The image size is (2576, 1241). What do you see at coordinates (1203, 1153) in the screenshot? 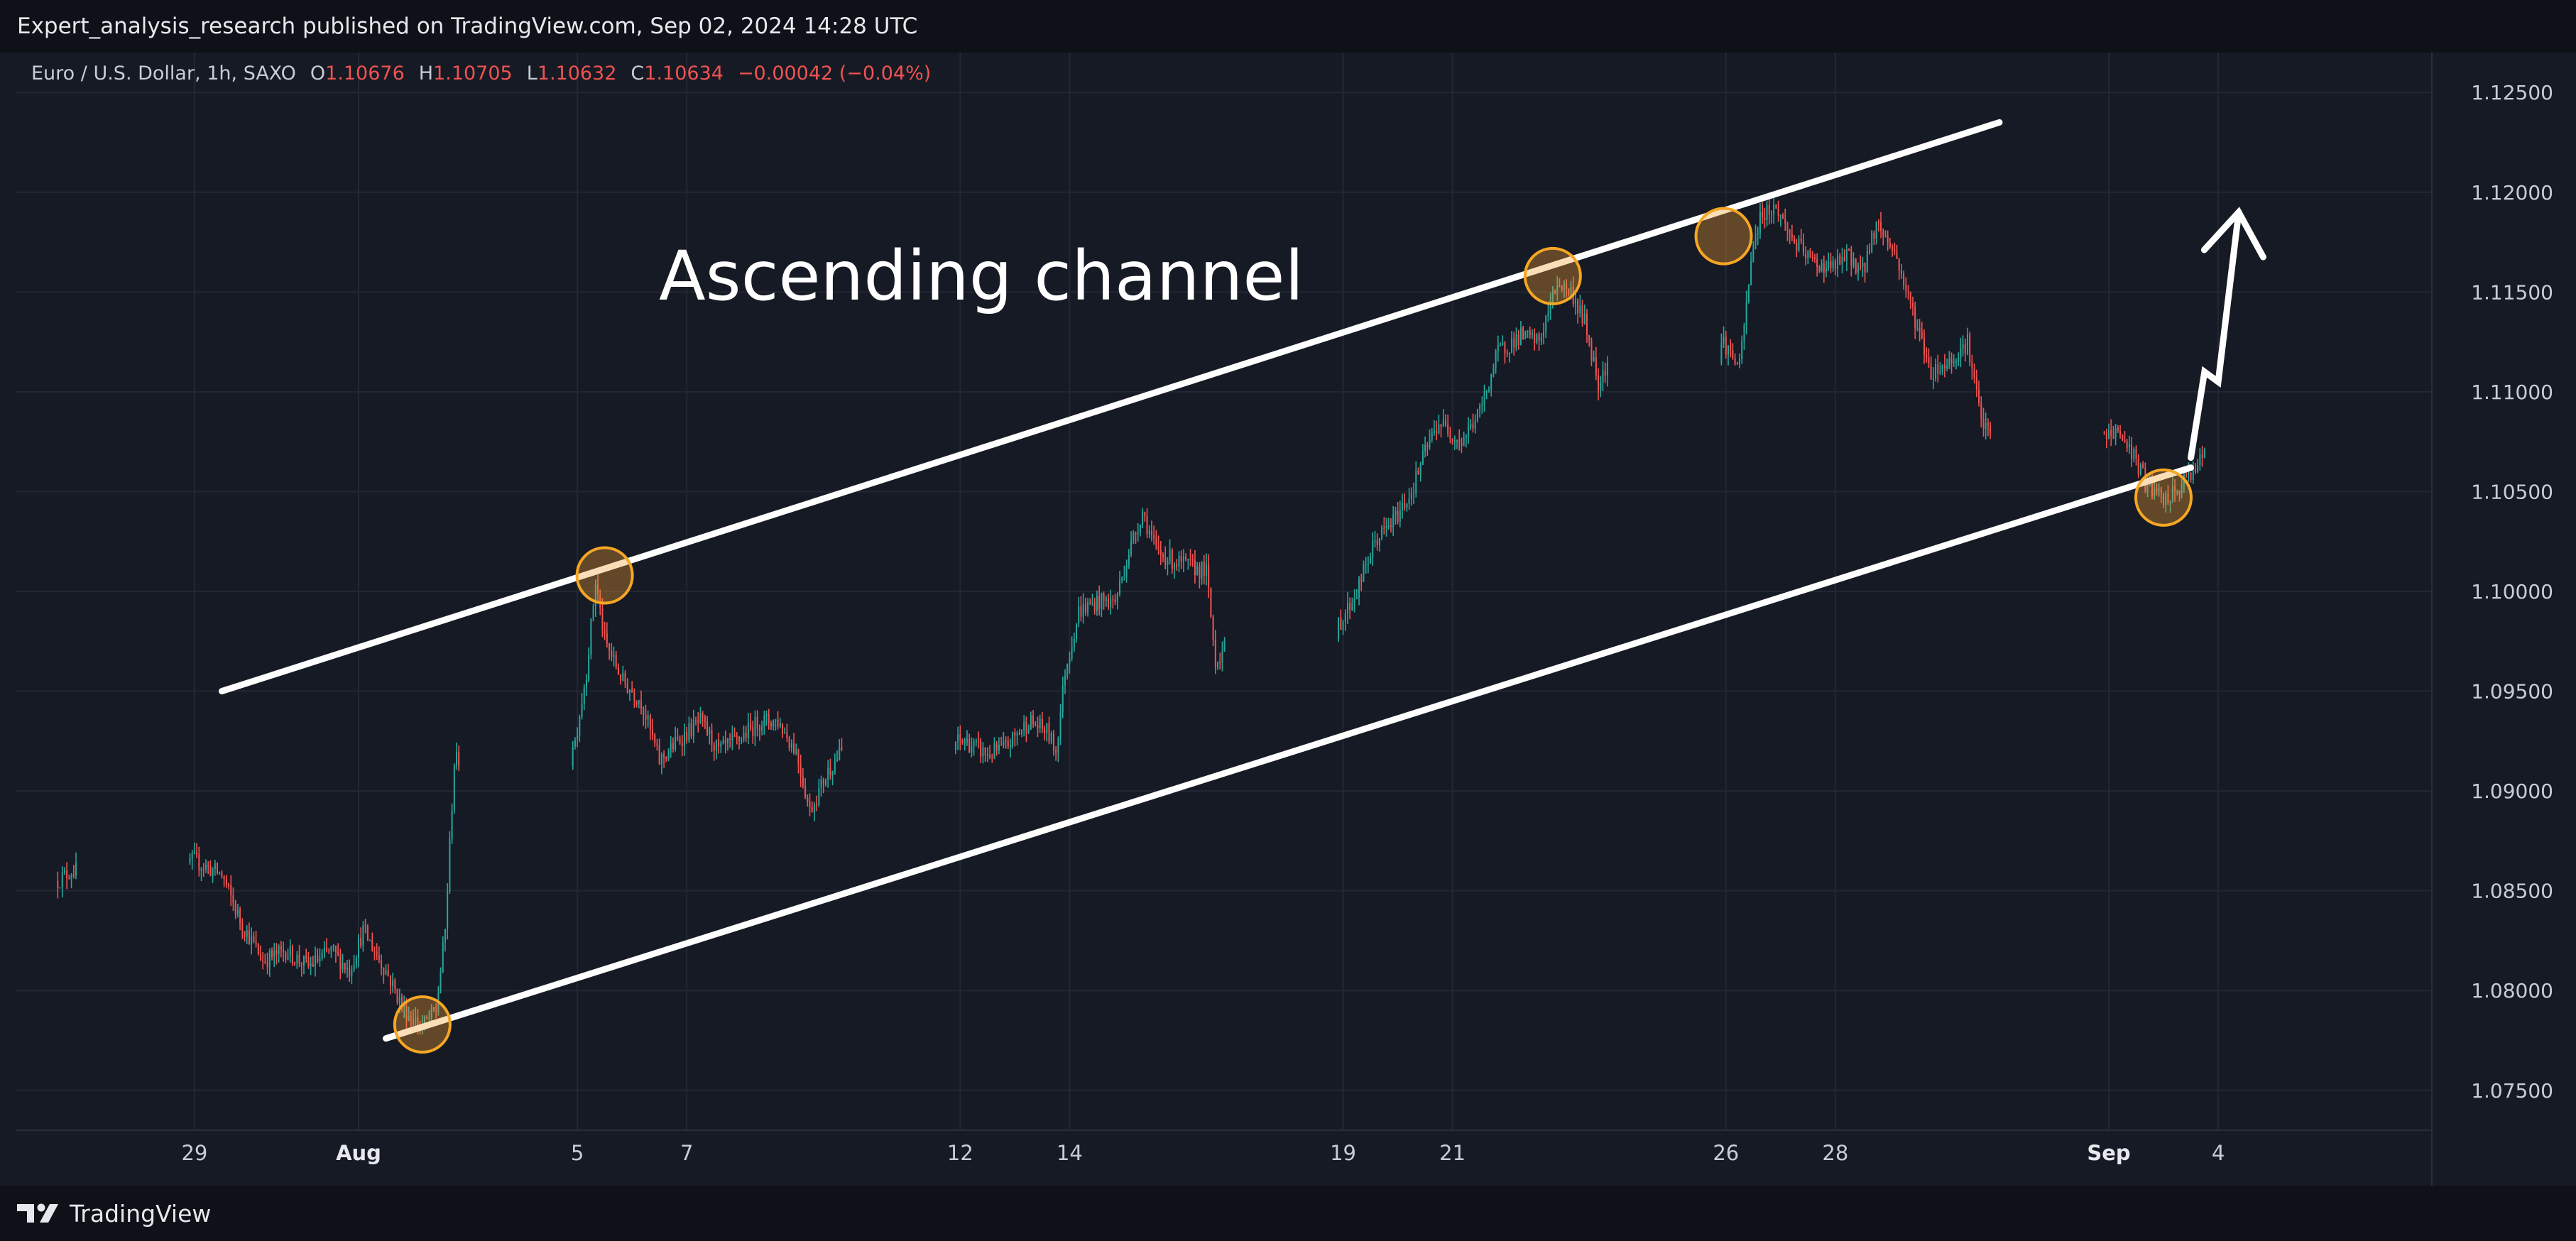
I see `time-axis: 29 Aug 5 7 12 14 19 21 26 28 Sep 4` at bounding box center [1203, 1153].